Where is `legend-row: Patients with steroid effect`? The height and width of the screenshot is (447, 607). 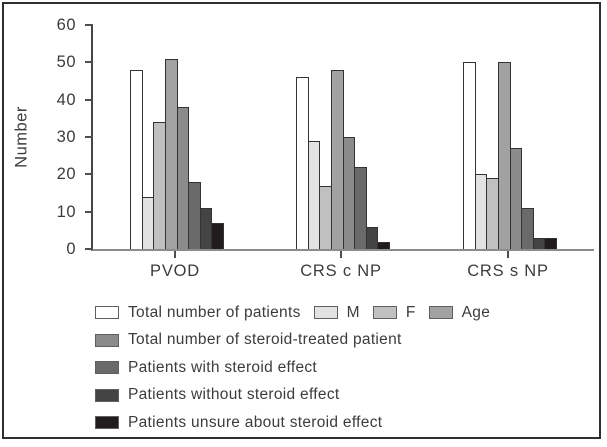
legend-row: Patients with steroid effect is located at coordinates (340, 368).